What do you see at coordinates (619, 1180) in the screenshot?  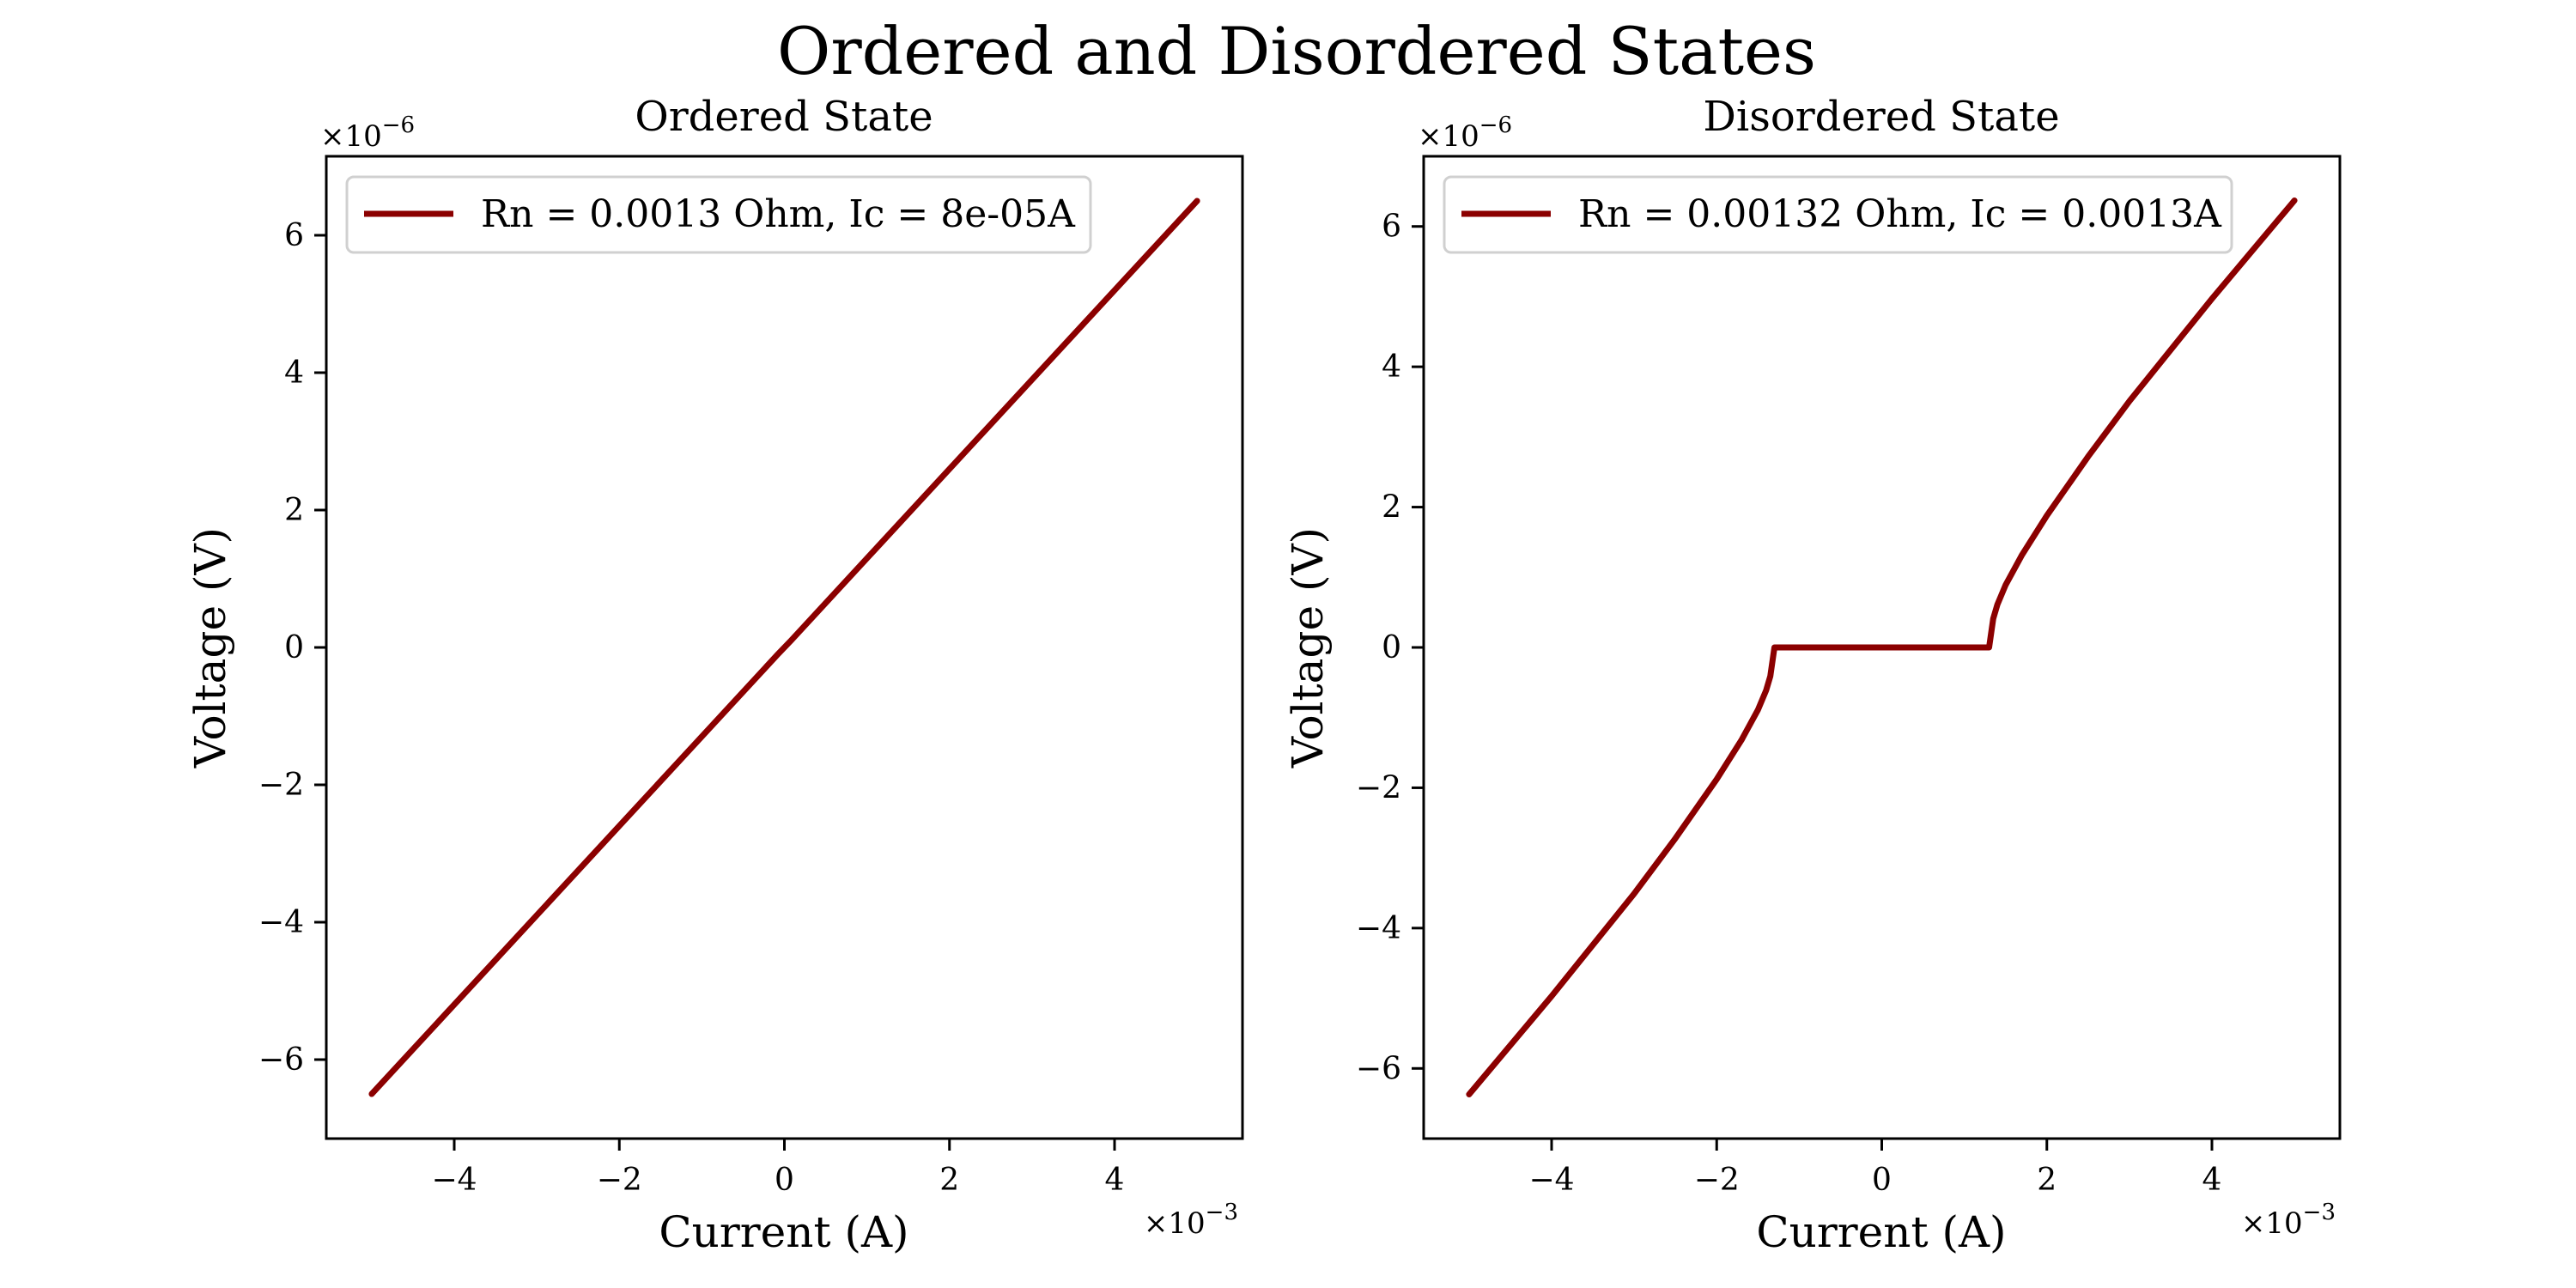 I see `ordered-x-tick-label: −2` at bounding box center [619, 1180].